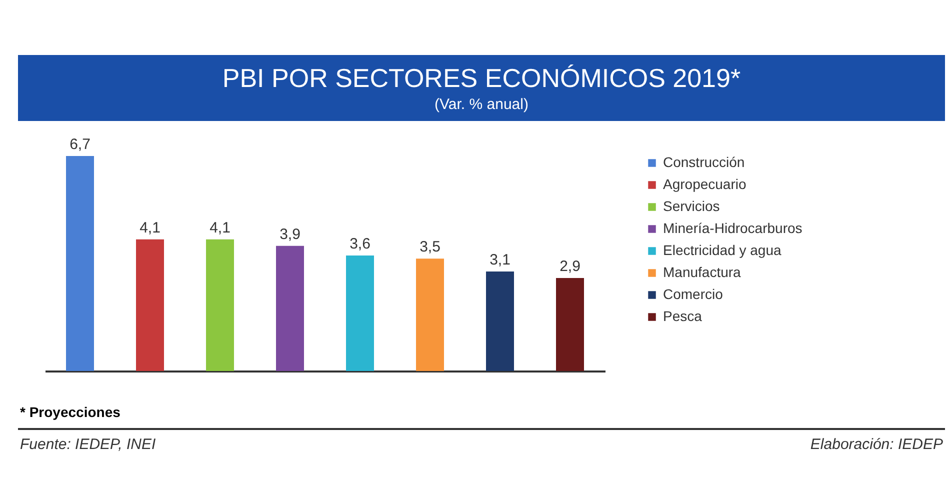 The image size is (951, 483). I want to click on legend-label: Electricidad y agua, so click(722, 250).